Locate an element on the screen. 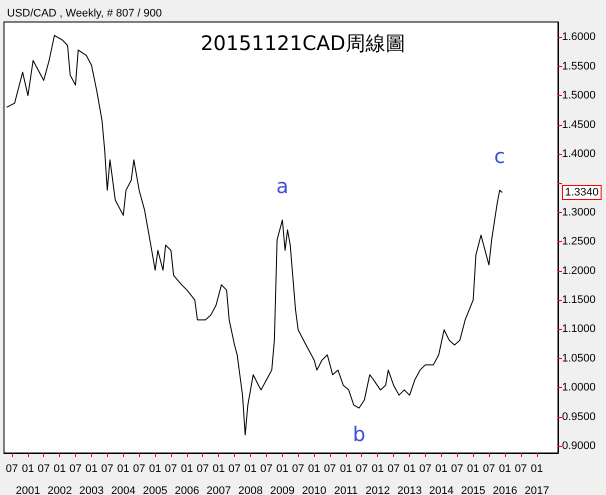 This screenshot has width=606, height=495. y-tick-label: 1.4500 is located at coordinates (579, 124).